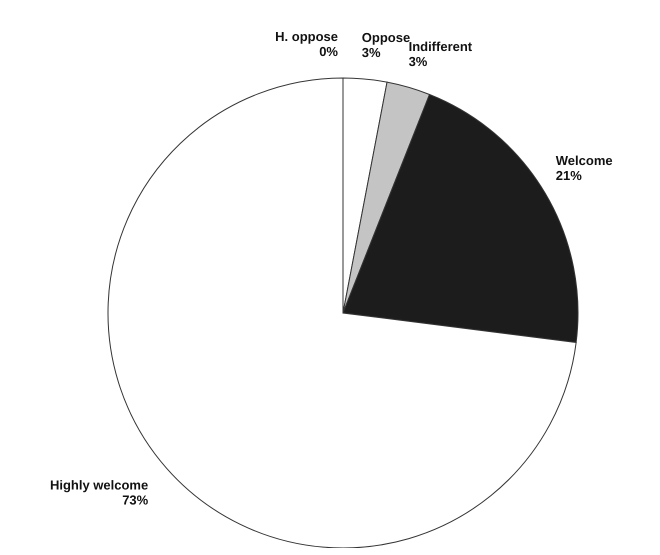 The image size is (660, 555). I want to click on data-label: 73%, so click(135, 500).